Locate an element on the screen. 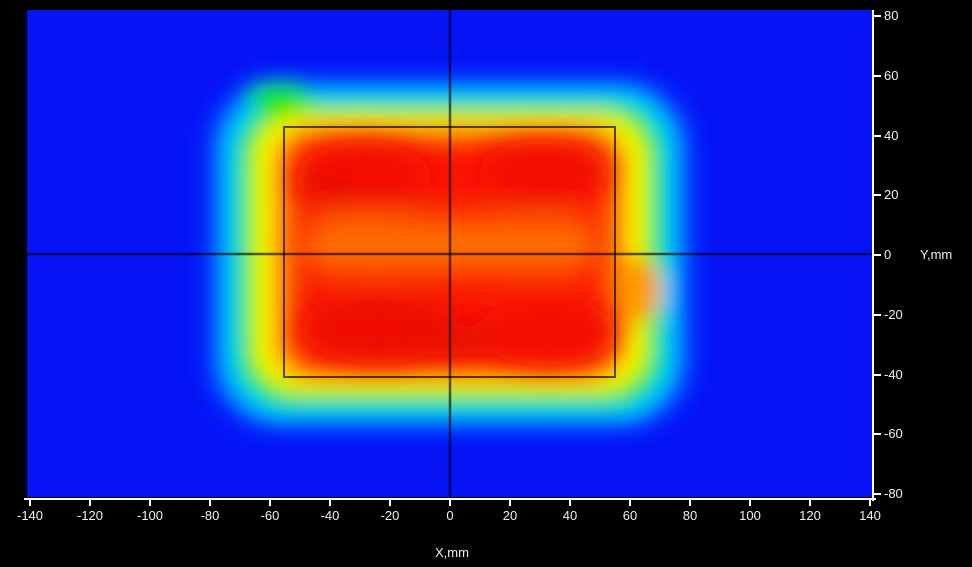 The width and height of the screenshot is (972, 567). y-tick-label: -60 is located at coordinates (893, 434).